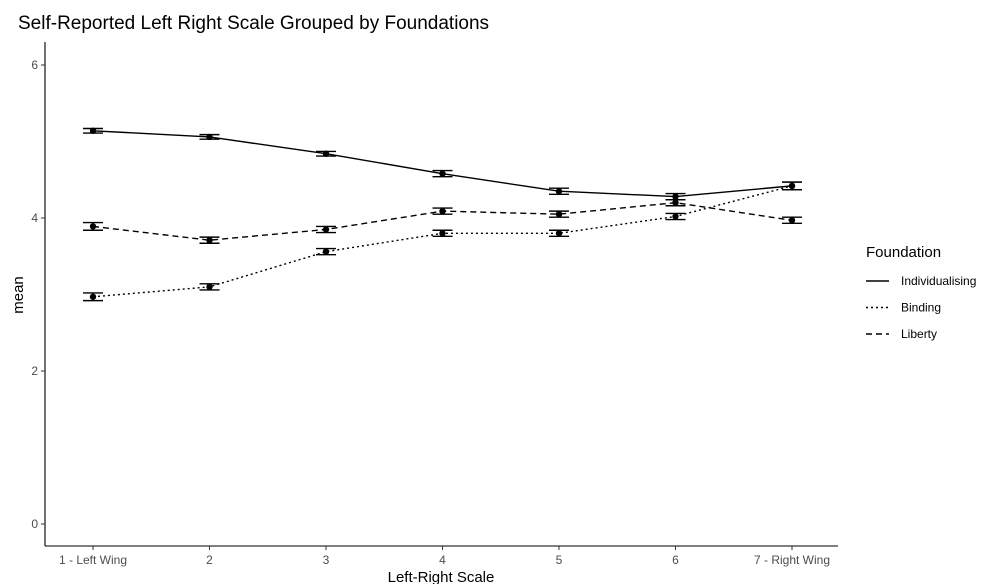  Describe the element at coordinates (442, 221) in the screenshot. I see `series-liberty` at that location.